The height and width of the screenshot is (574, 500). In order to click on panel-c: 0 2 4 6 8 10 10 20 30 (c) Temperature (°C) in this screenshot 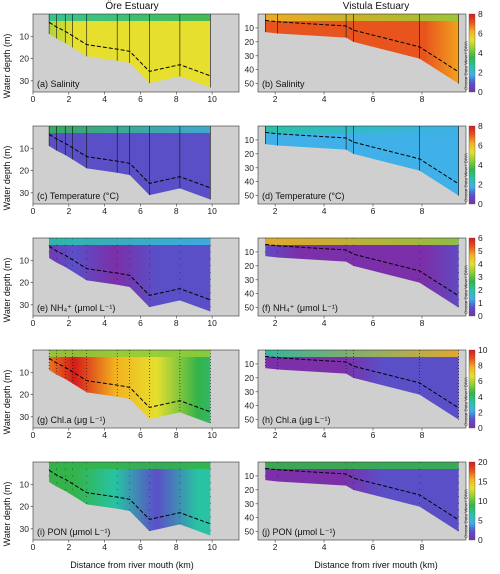, I will do `click(130, 170)`.